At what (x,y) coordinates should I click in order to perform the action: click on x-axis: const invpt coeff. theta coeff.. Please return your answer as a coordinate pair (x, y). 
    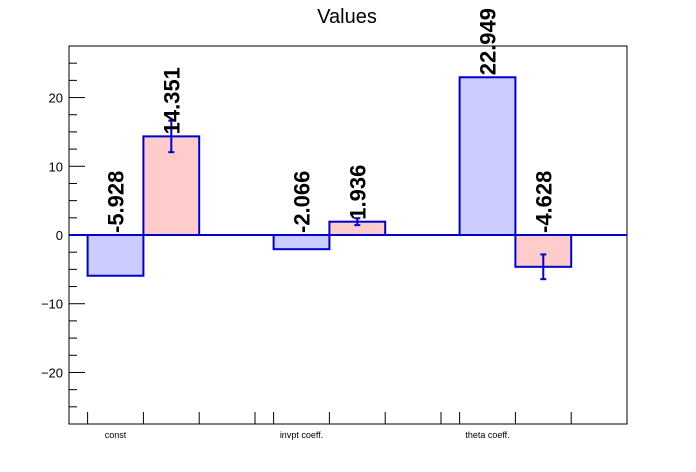
    Looking at the image, I should click on (329, 426).